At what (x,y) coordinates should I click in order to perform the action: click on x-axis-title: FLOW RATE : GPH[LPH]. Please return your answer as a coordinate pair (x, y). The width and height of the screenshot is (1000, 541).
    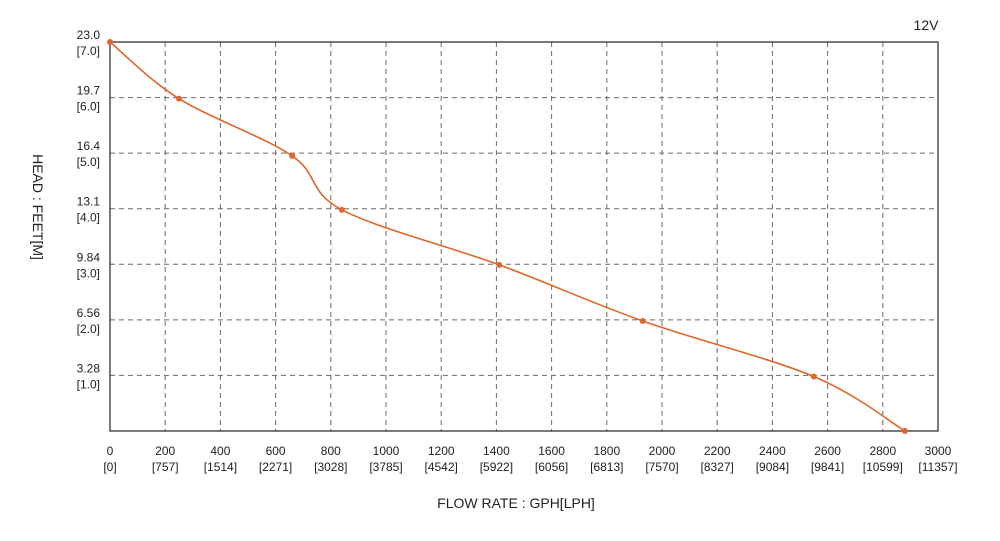
    Looking at the image, I should click on (516, 503).